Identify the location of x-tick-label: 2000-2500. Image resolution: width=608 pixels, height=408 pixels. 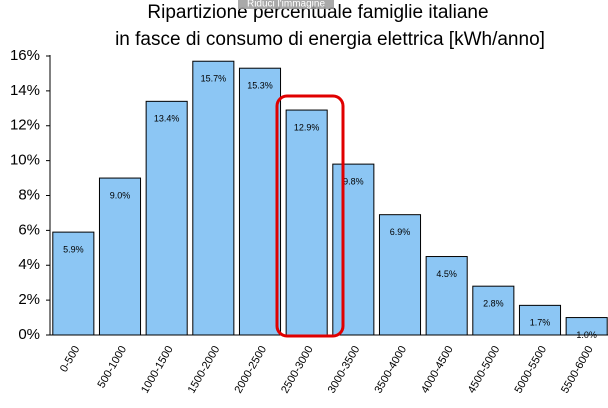
(250, 370).